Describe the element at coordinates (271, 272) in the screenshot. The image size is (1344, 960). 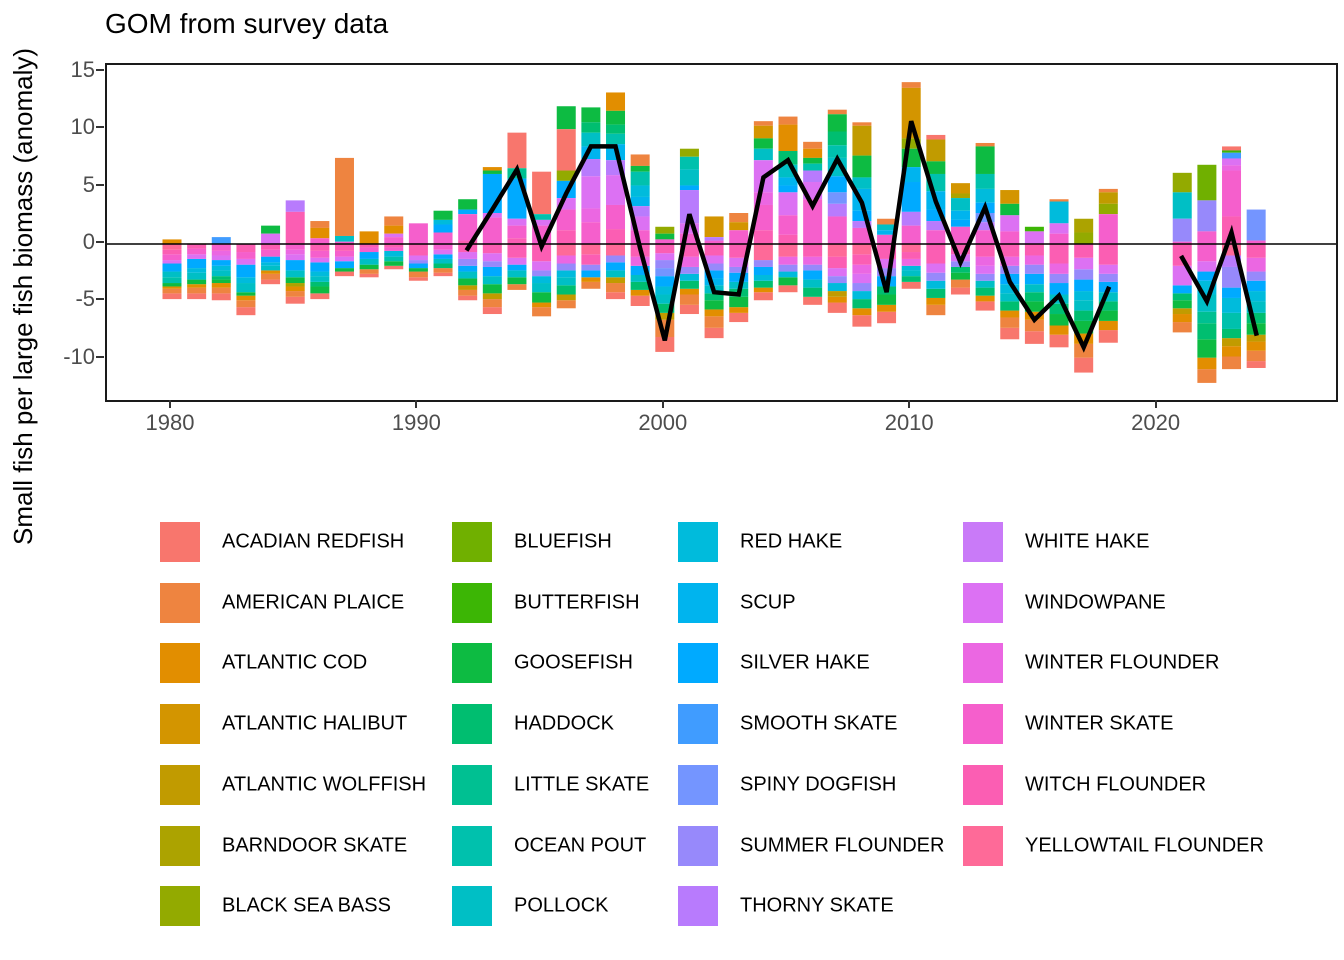
I see `bar-segment-1984` at that location.